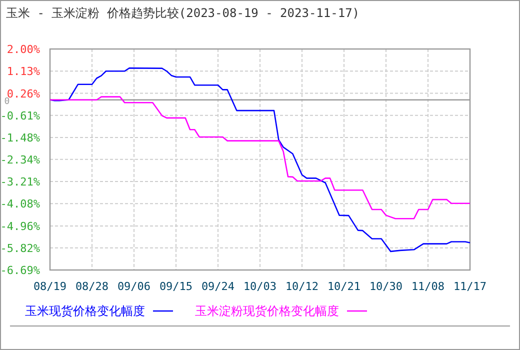 This screenshot has height=350, width=520. What do you see at coordinates (20, 182) in the screenshot?
I see `y-tick-label: -3.21%` at bounding box center [20, 182].